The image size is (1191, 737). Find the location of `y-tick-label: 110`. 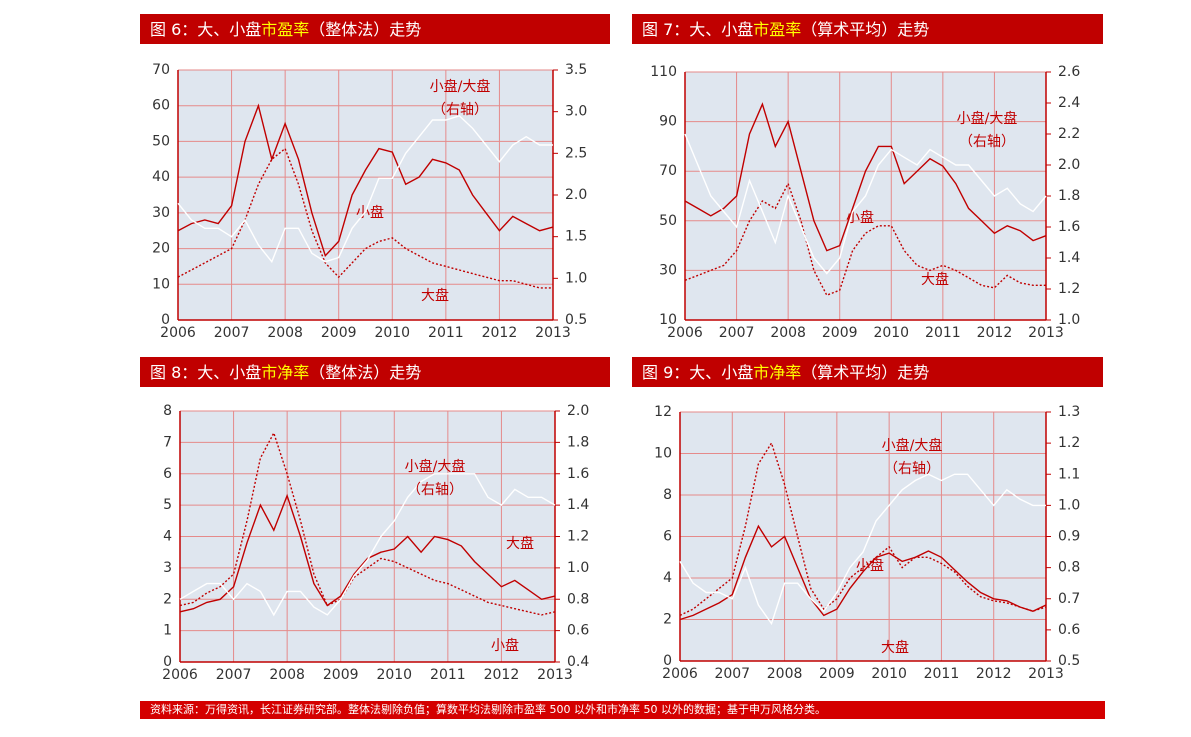

y-tick-label: 110 is located at coordinates (663, 72).